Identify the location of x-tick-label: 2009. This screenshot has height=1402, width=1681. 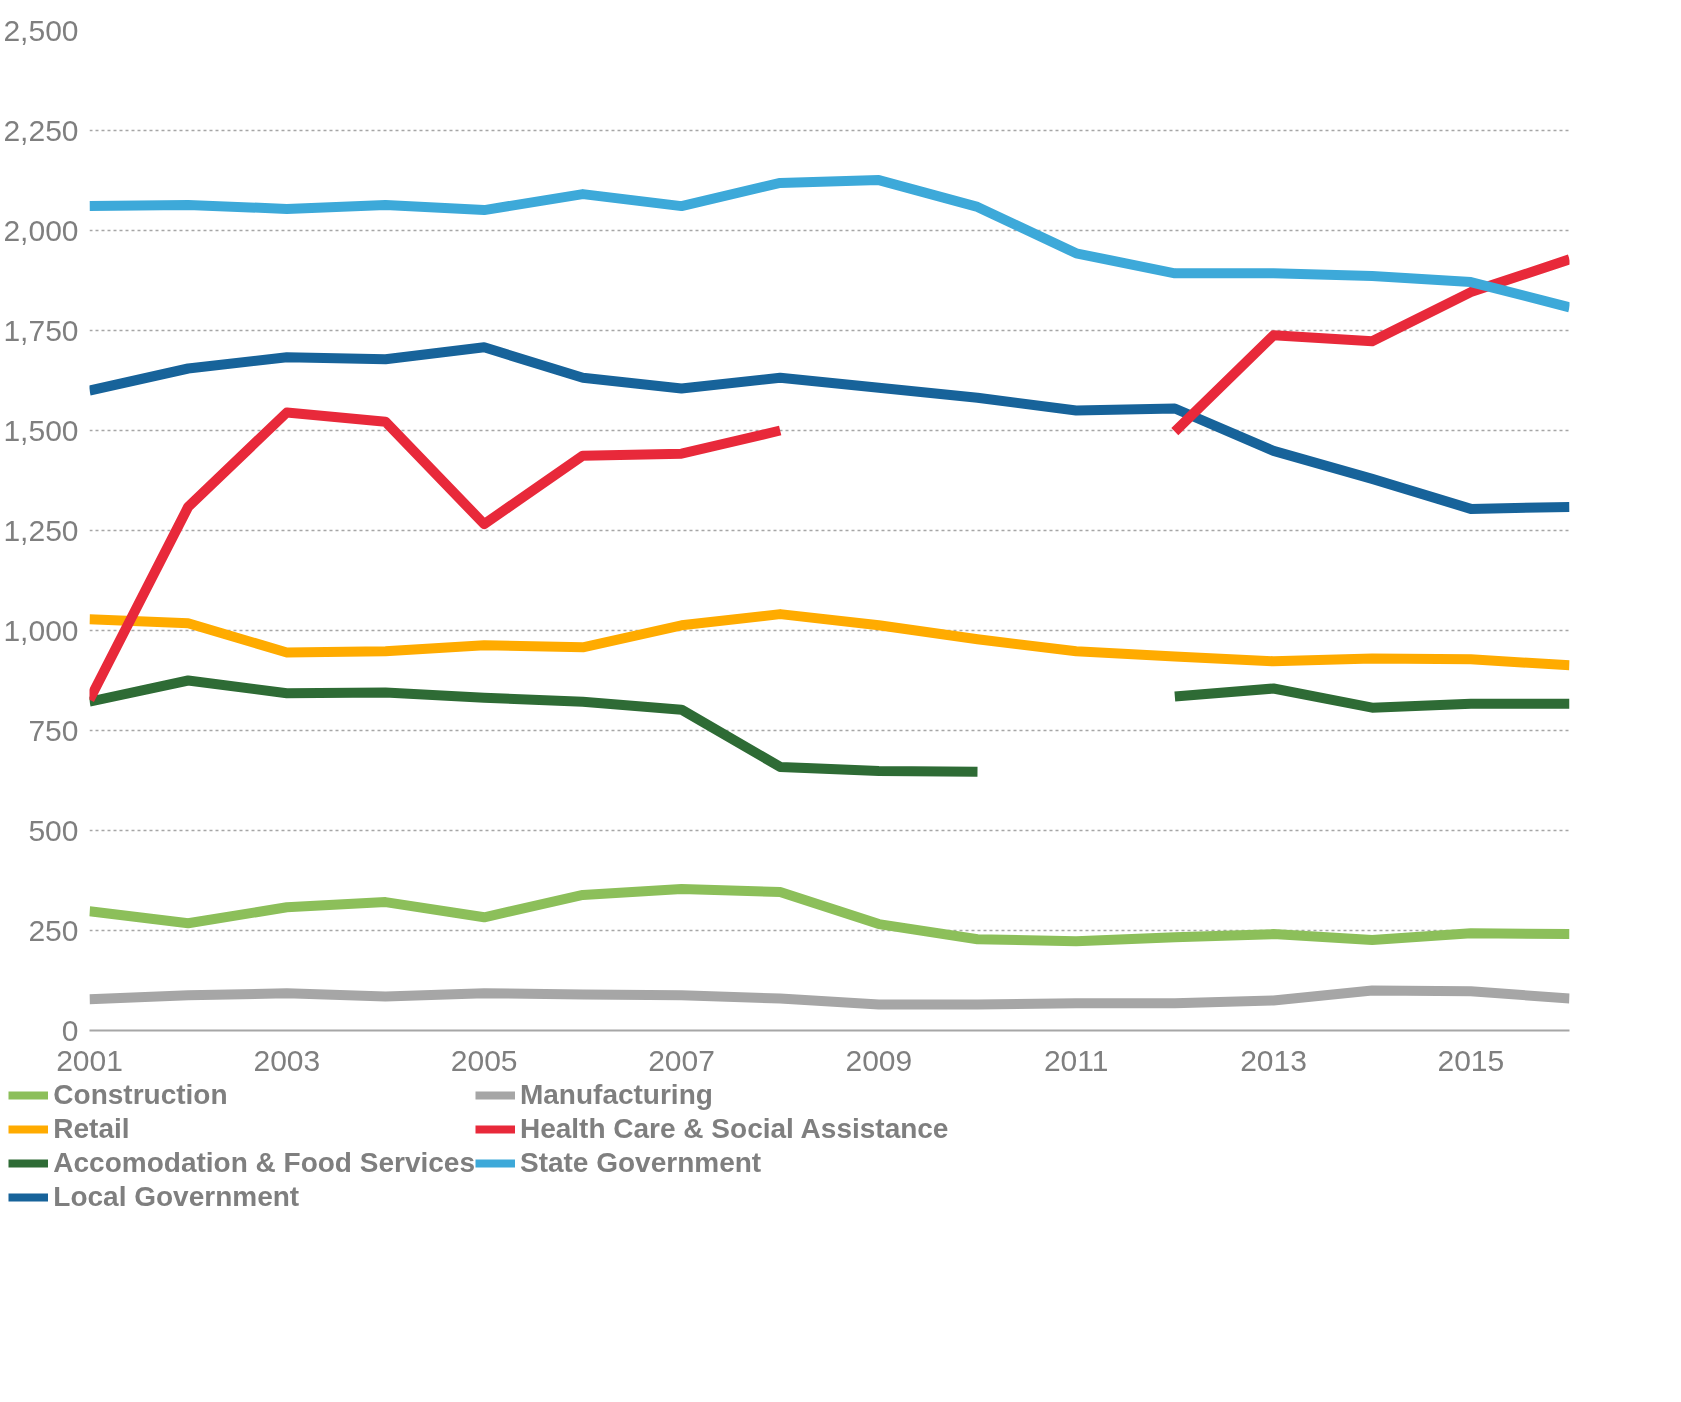
(879, 1060).